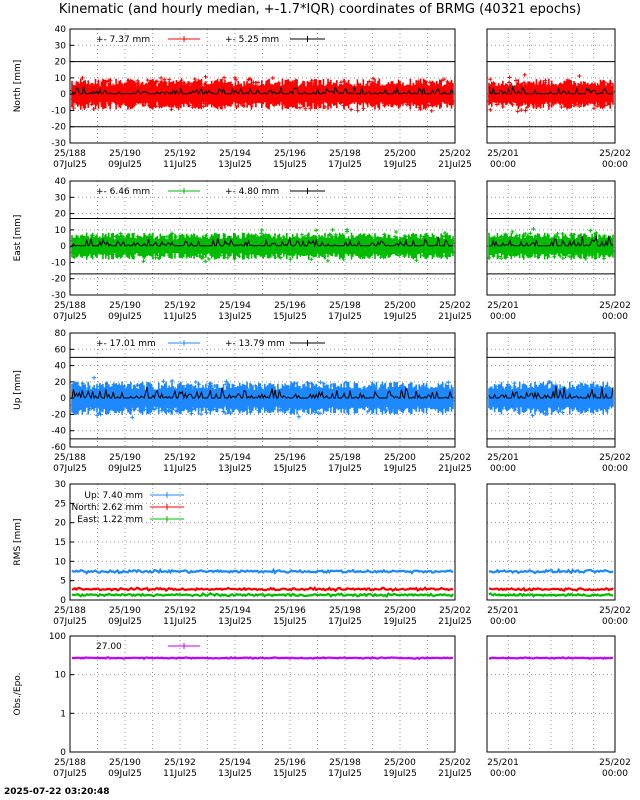 Image resolution: width=640 pixels, height=800 pixels. What do you see at coordinates (235, 306) in the screenshot?
I see `x-tick-label-top: 25/194` at bounding box center [235, 306].